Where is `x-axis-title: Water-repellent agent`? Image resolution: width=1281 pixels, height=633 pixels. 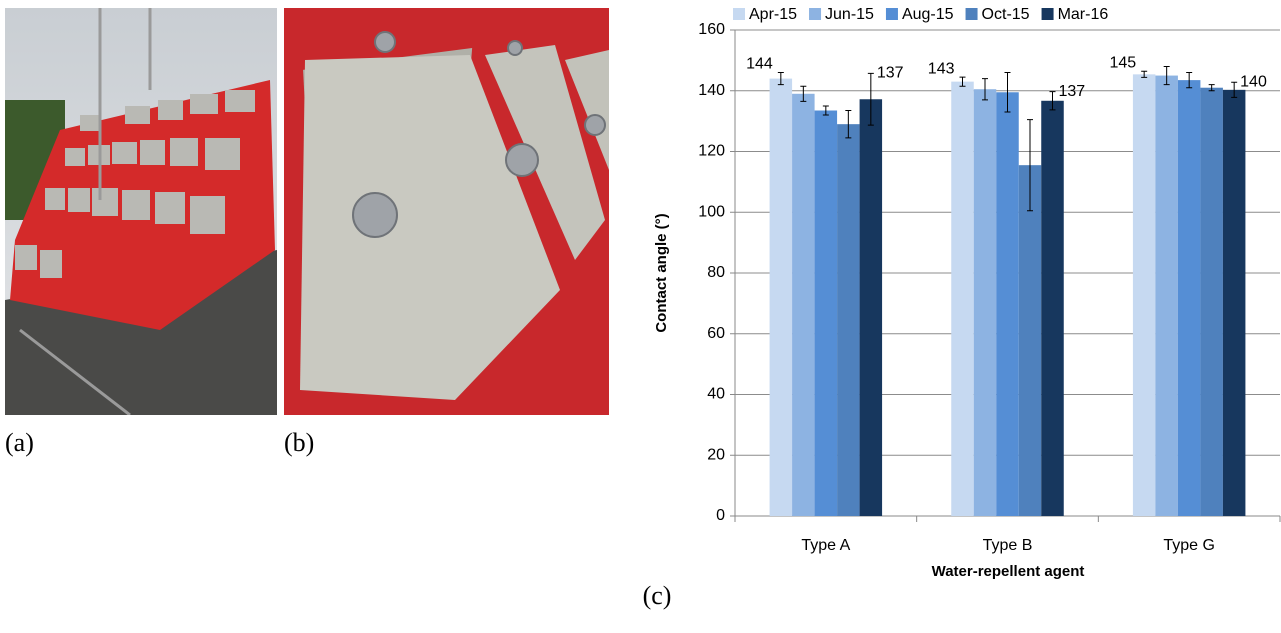
x-axis-title: Water-repellent agent is located at coordinates (1008, 571).